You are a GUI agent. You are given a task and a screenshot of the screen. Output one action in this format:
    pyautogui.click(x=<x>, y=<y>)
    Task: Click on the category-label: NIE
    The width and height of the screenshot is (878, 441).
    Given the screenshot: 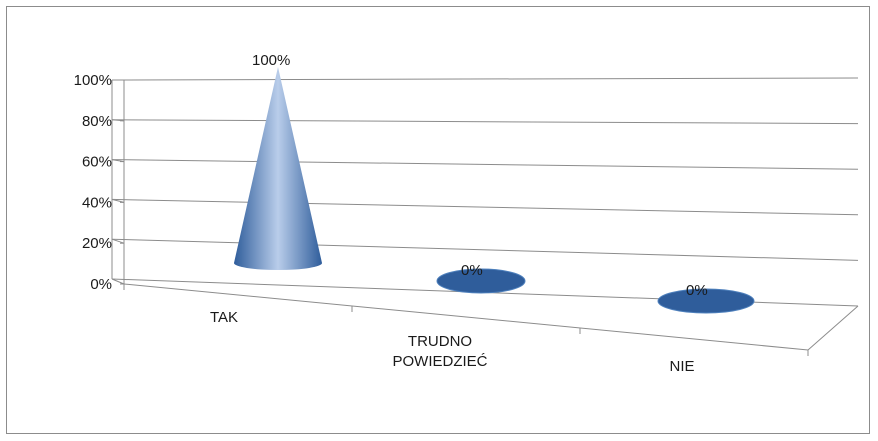 What is the action you would take?
    pyautogui.click(x=681, y=366)
    